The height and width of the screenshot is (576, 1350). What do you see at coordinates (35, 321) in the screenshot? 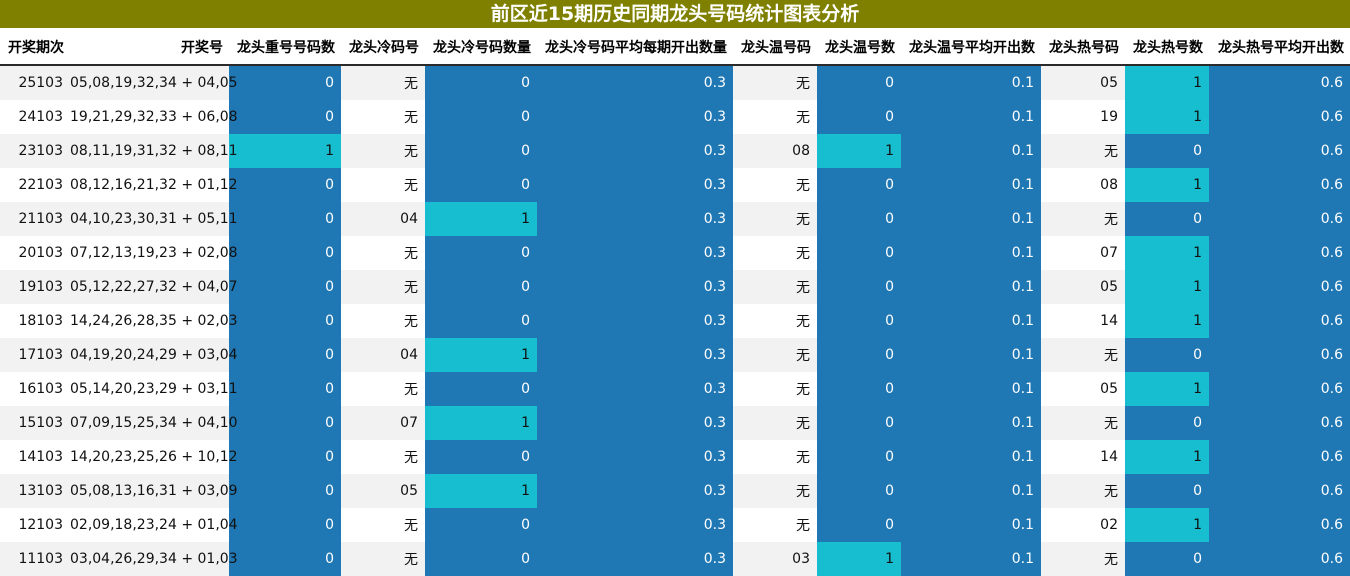
I see `cell-period: 18103` at bounding box center [35, 321].